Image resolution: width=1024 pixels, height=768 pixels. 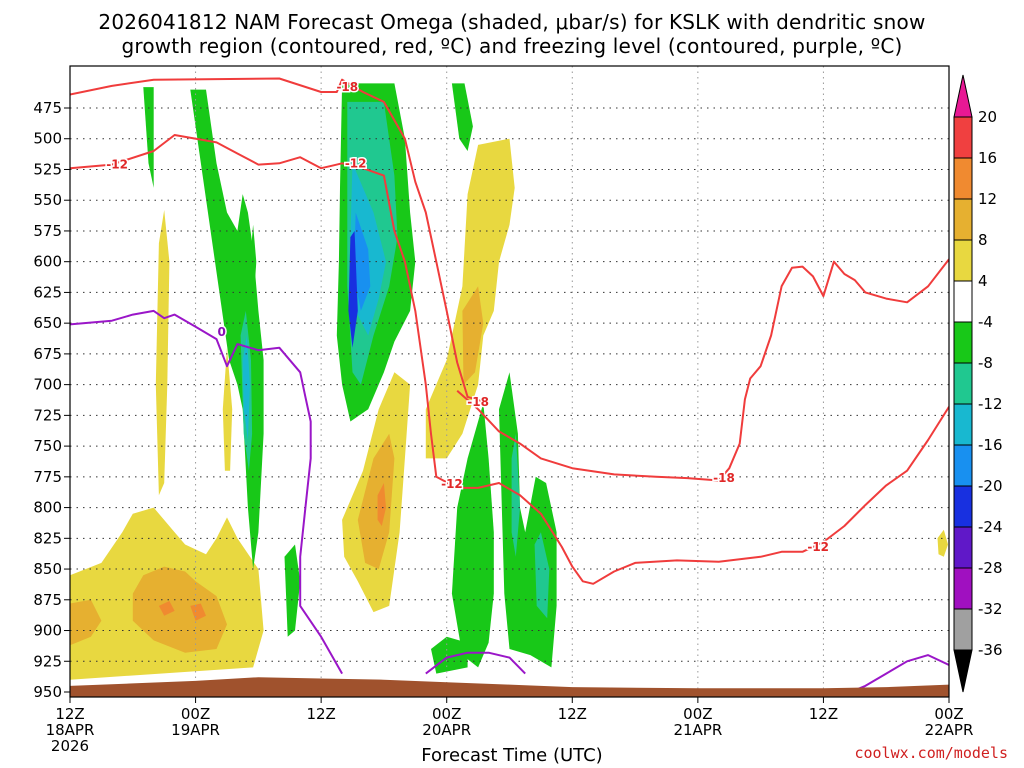 I want to click on y-tick-label: 475, so click(x=47, y=108).